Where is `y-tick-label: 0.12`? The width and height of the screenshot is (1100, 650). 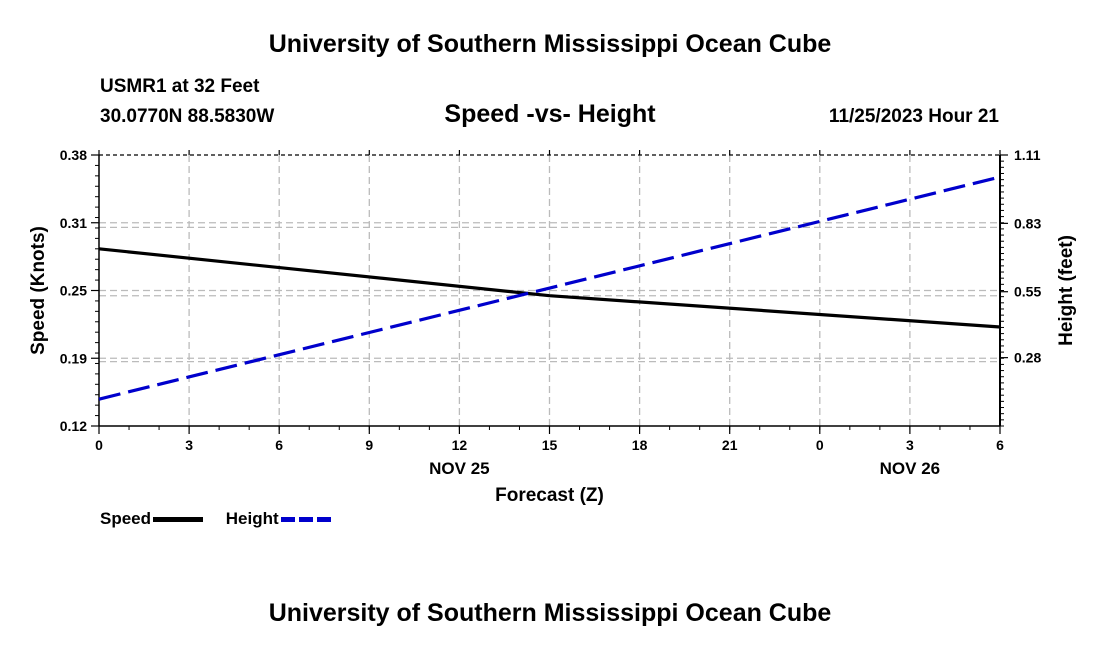 y-tick-label: 0.12 is located at coordinates (73, 426).